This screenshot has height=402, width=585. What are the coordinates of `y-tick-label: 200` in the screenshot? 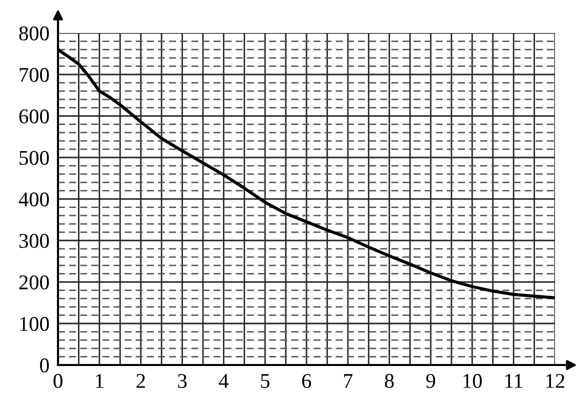 It's located at (34, 282).